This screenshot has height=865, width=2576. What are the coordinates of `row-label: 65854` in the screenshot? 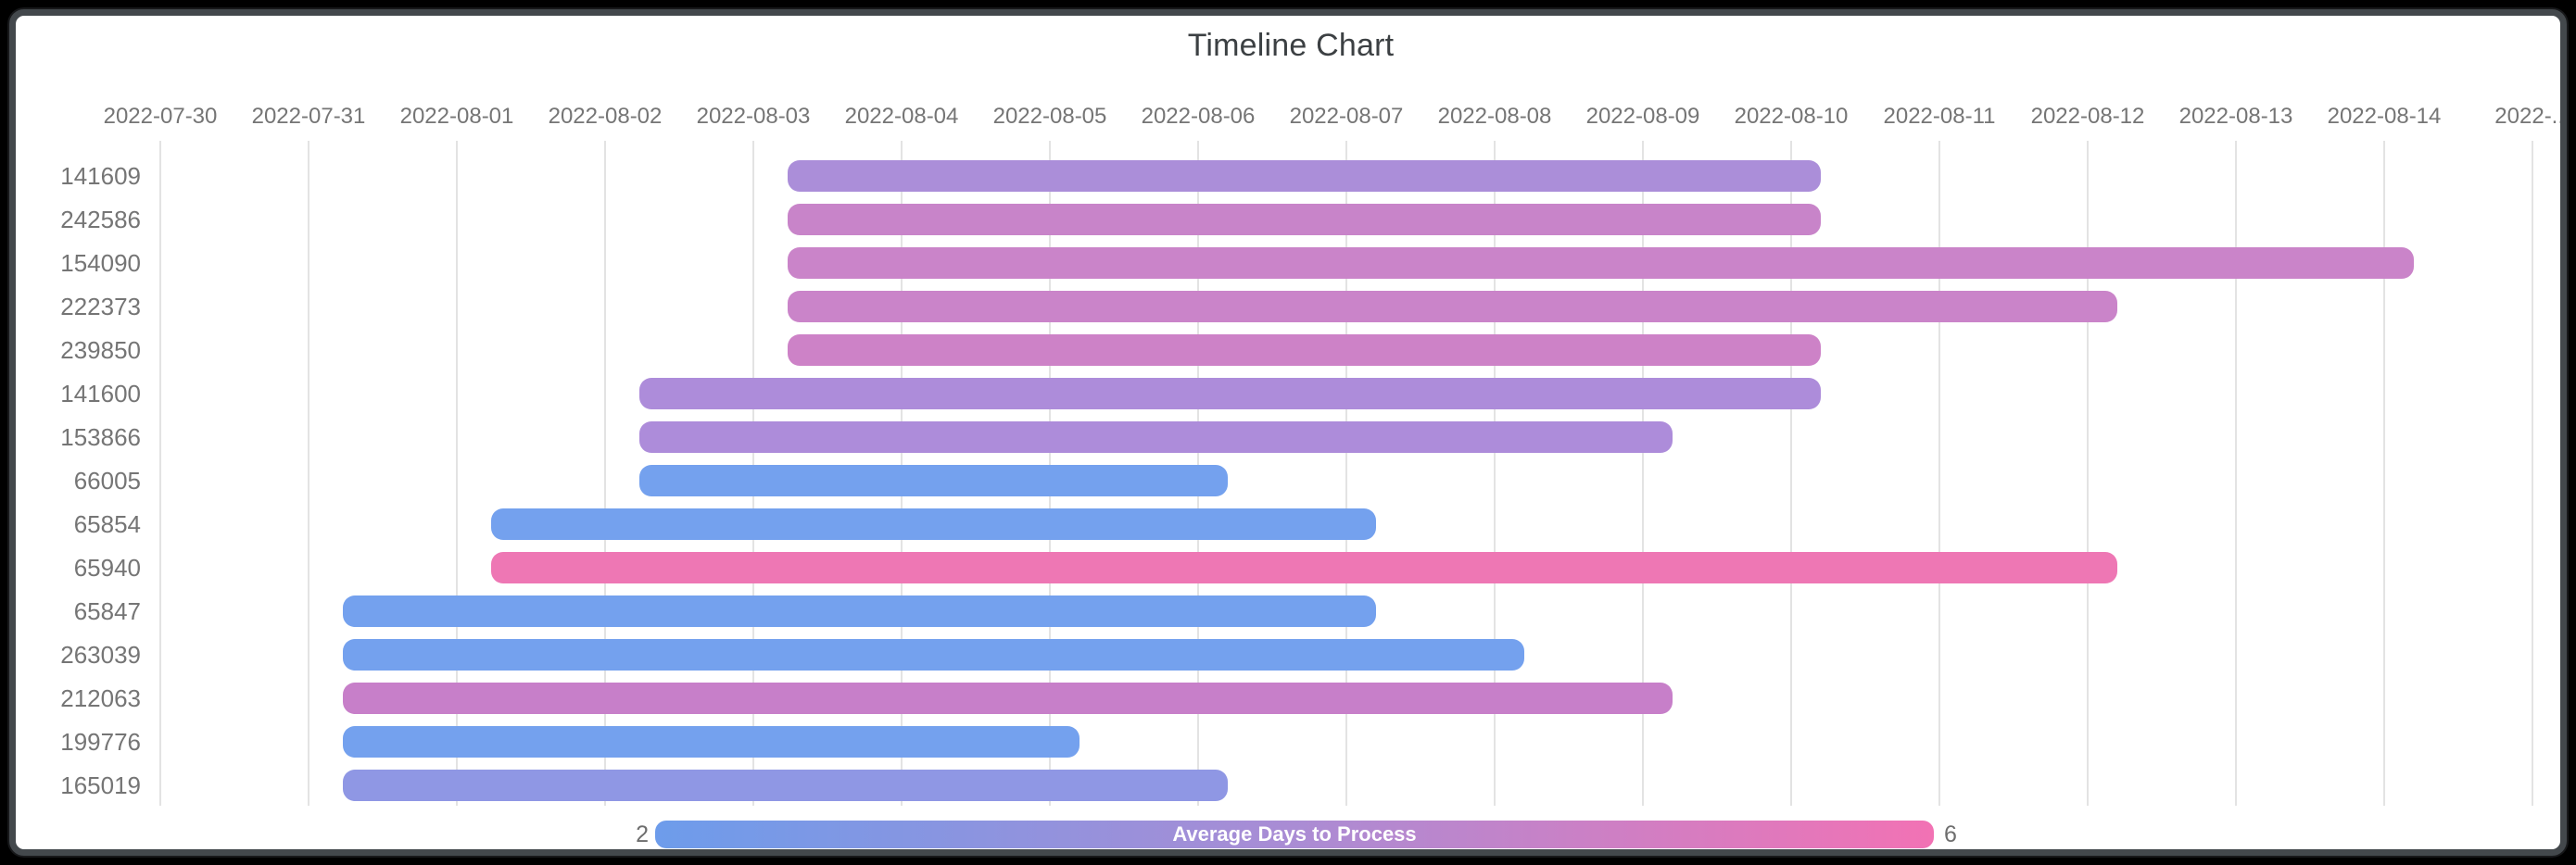 It's located at (107, 524).